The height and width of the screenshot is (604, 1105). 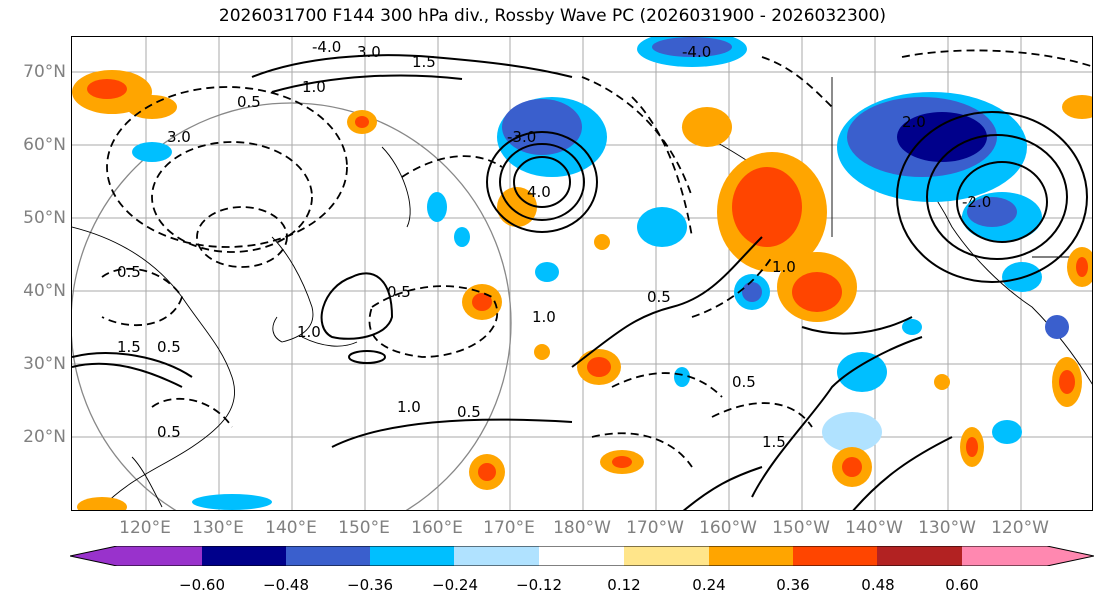 What do you see at coordinates (437, 528) in the screenshot?
I see `lon-label: 160°E` at bounding box center [437, 528].